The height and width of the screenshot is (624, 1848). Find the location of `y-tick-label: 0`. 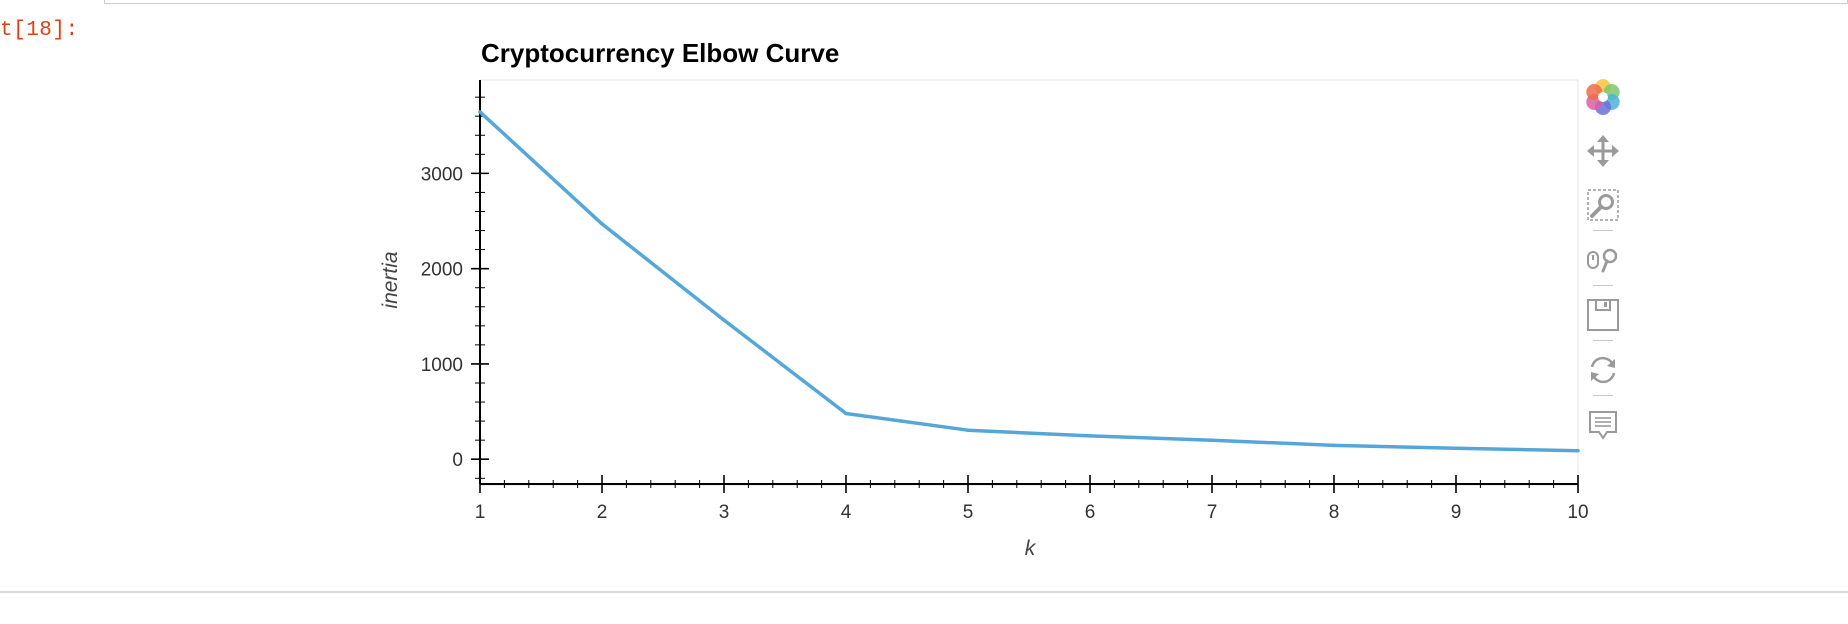

y-tick-label: 0 is located at coordinates (457, 460).